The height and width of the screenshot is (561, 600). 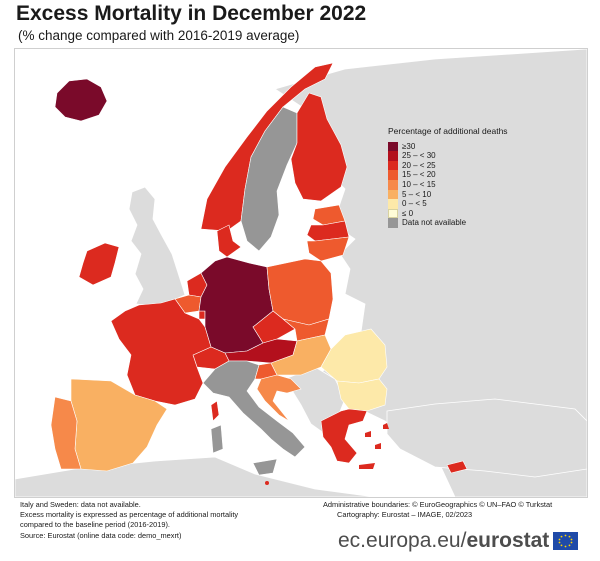 What do you see at coordinates (99, 264) in the screenshot?
I see `country-ireland` at bounding box center [99, 264].